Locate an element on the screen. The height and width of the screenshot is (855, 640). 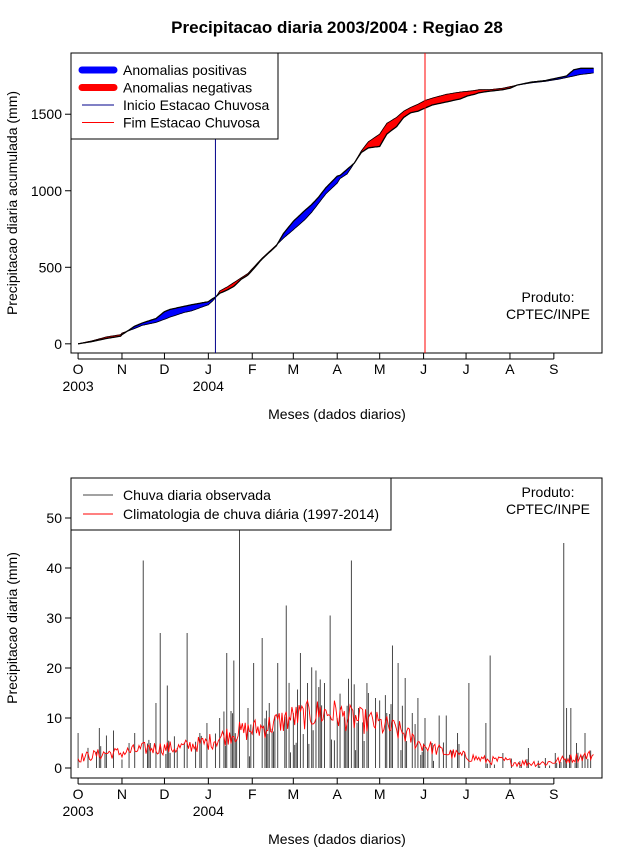
bottom-x-tick-label: O is located at coordinates (78, 794).